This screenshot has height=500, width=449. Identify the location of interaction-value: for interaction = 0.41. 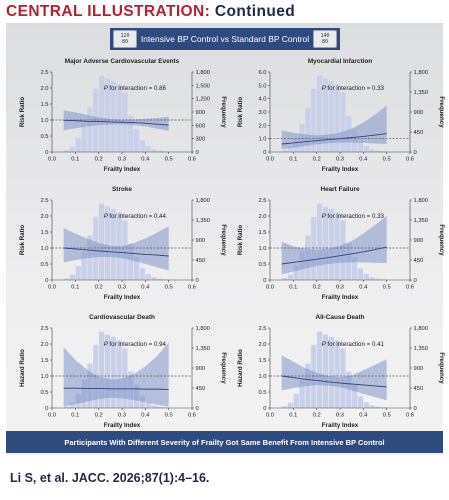
(355, 344).